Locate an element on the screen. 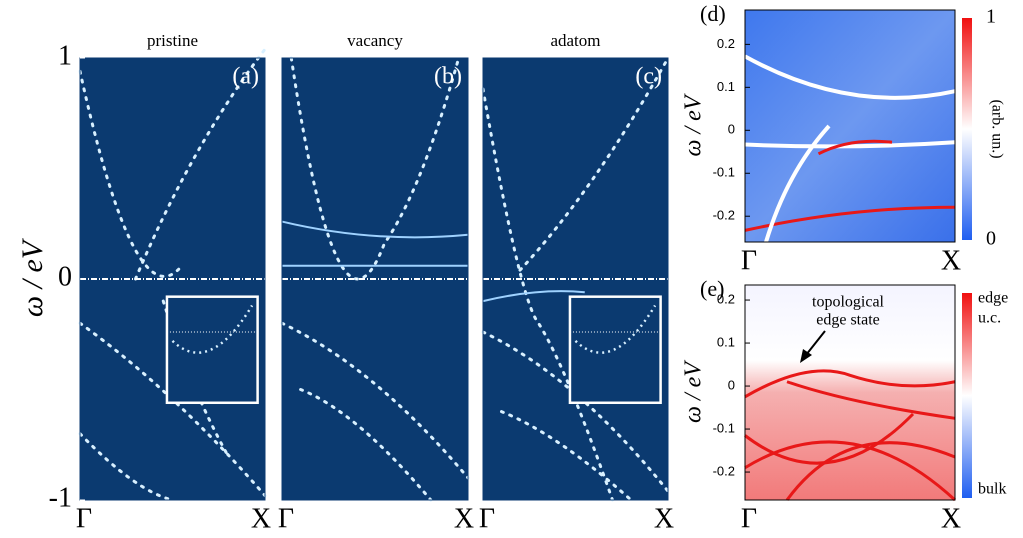 The height and width of the screenshot is (538, 1023). colorbar-label: (arb. un.) is located at coordinates (996, 128).